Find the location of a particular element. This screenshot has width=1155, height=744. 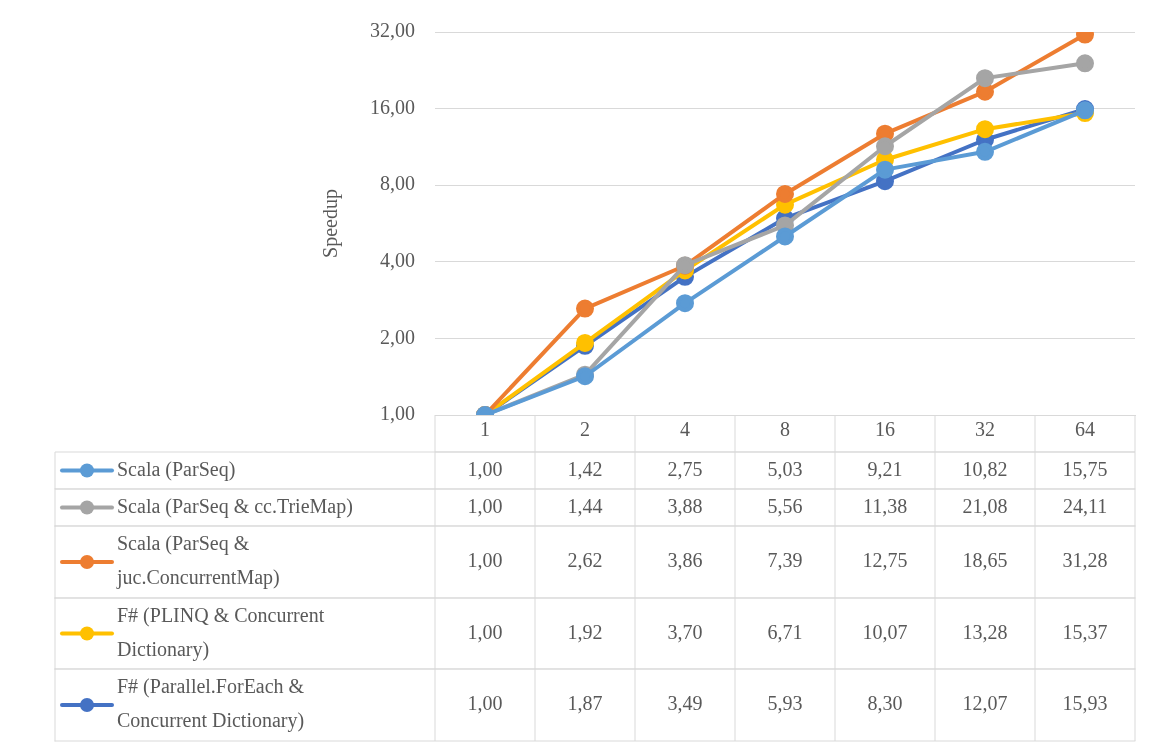

data-label: 8,30 is located at coordinates (885, 703).